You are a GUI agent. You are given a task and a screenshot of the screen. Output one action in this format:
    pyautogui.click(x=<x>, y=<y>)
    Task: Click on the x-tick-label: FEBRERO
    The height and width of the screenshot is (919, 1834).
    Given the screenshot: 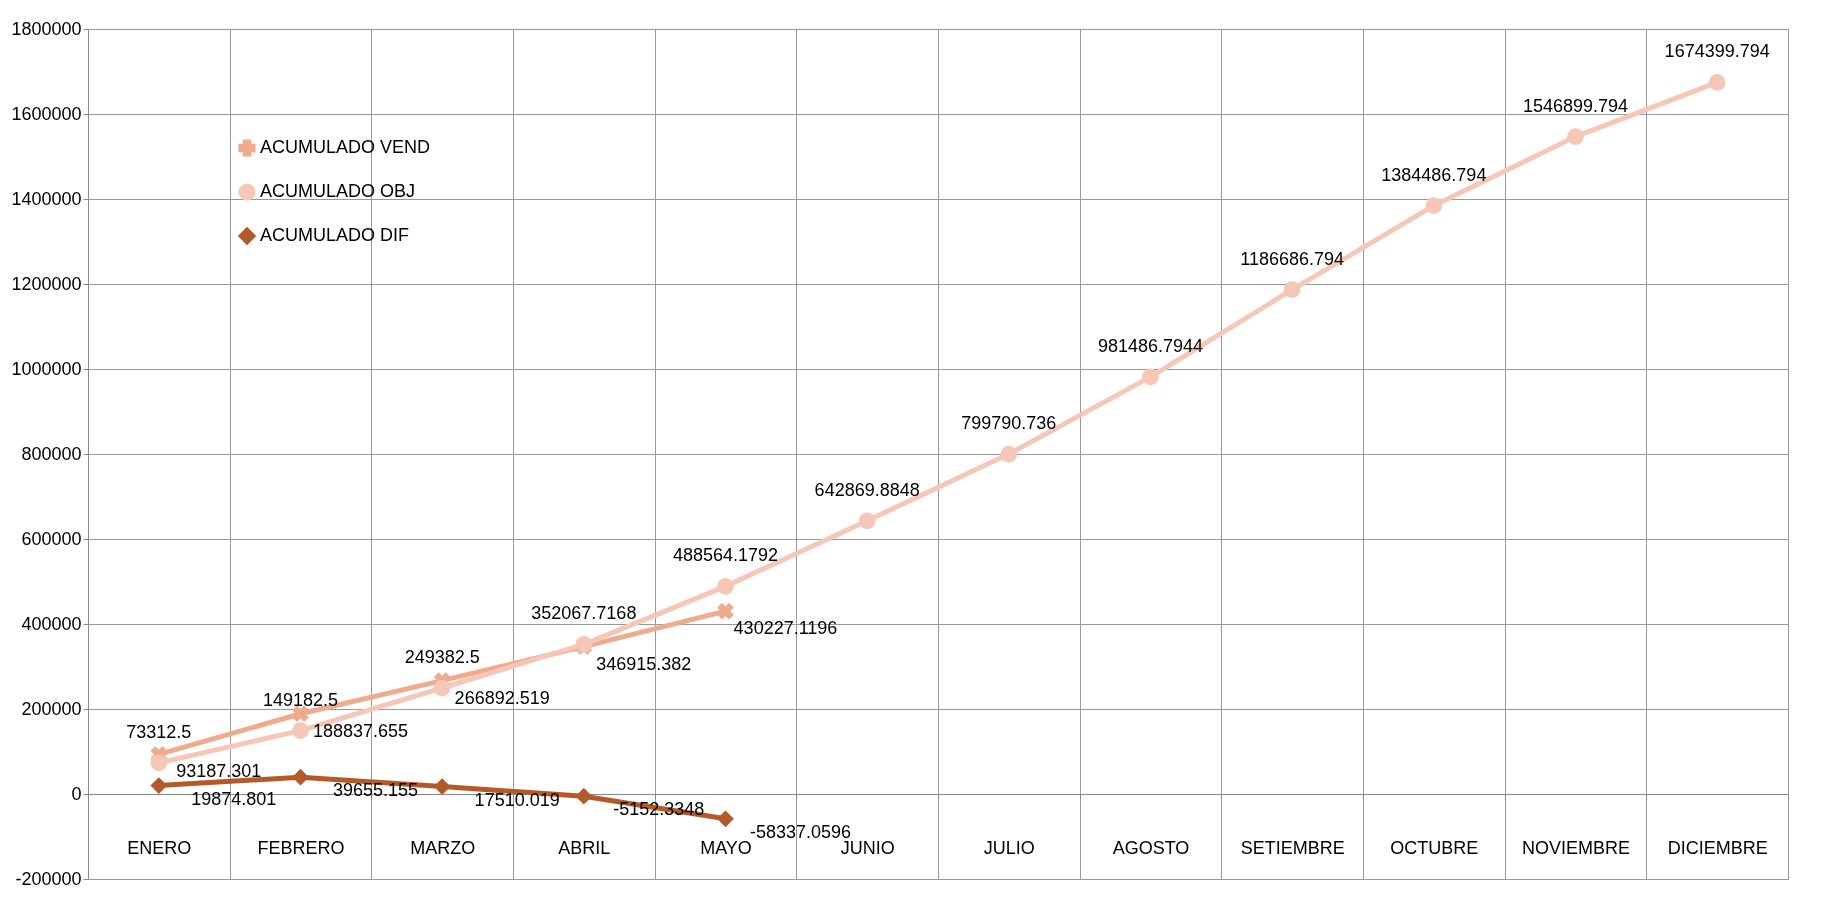 What is the action you would take?
    pyautogui.click(x=301, y=847)
    